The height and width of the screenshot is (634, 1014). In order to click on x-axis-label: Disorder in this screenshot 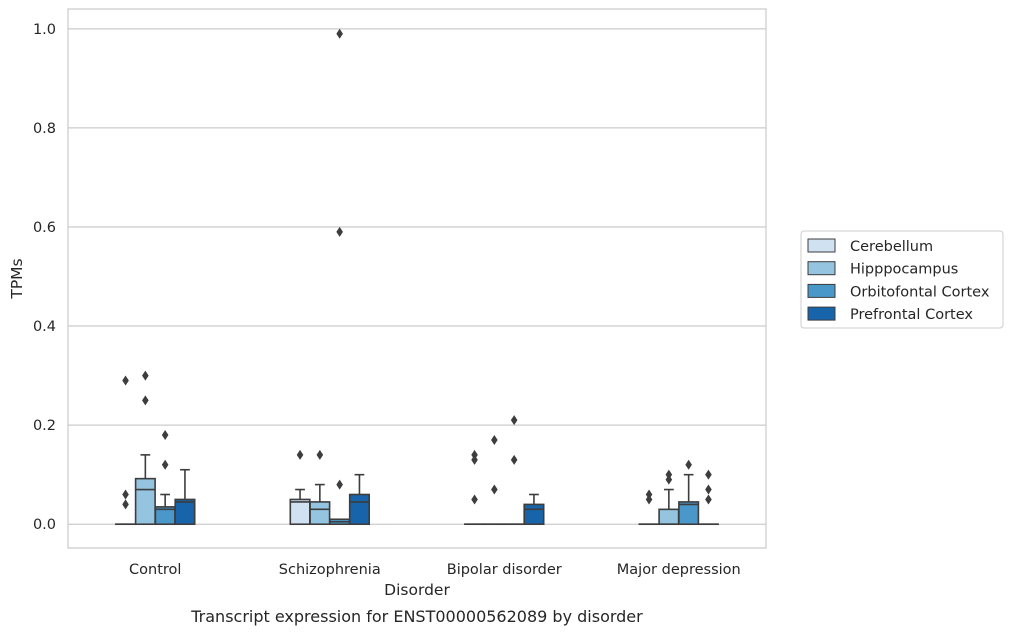, I will do `click(417, 590)`.